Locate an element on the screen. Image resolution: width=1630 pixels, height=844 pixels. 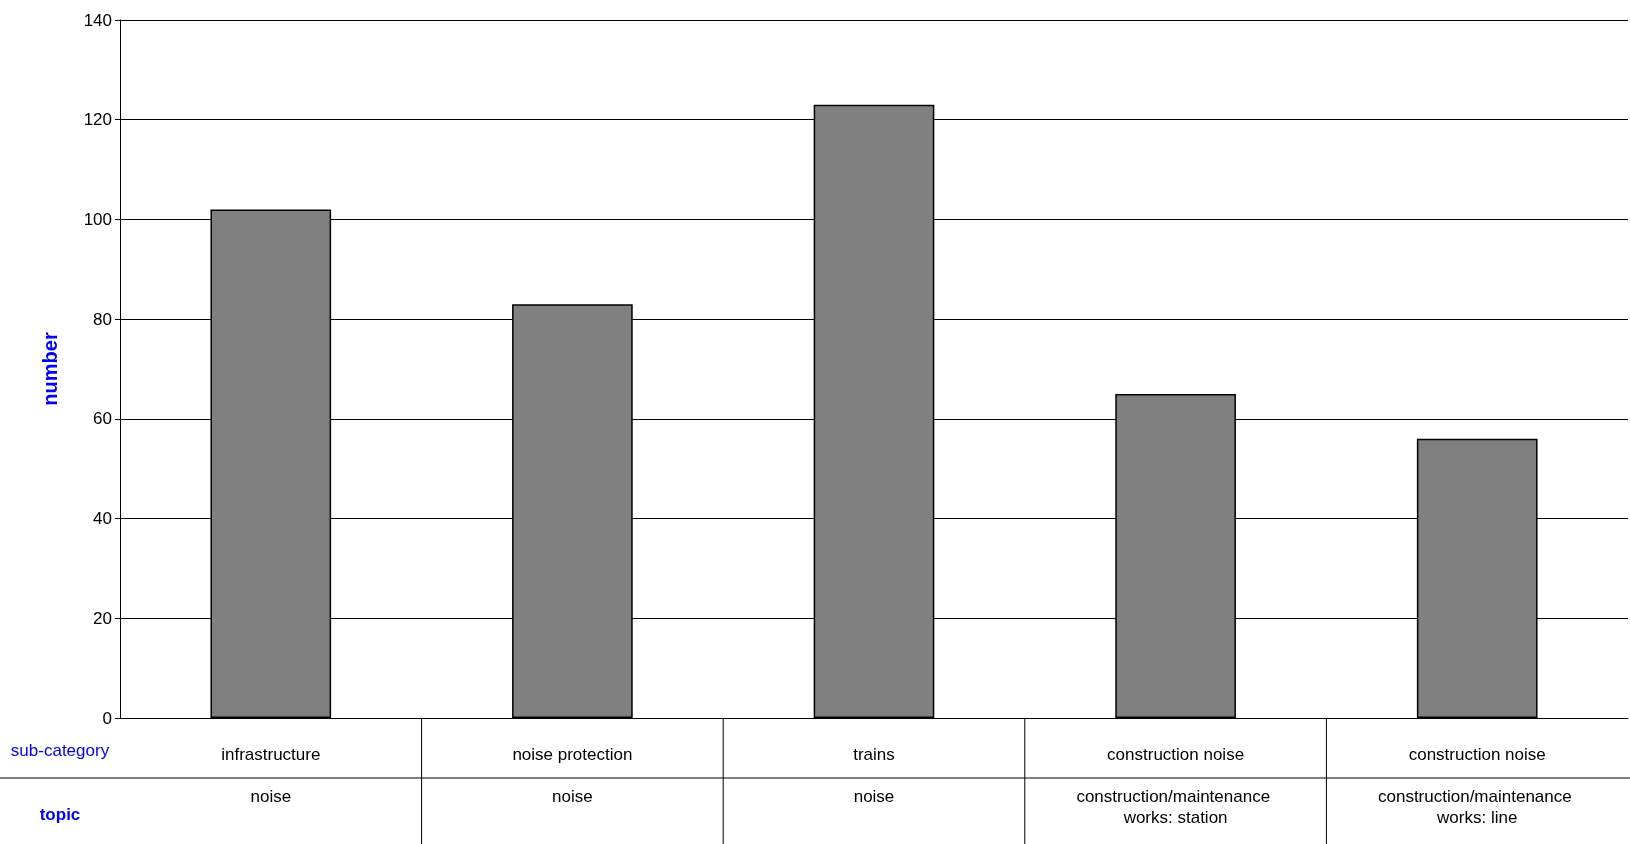
text: topic is located at coordinates (60, 814).